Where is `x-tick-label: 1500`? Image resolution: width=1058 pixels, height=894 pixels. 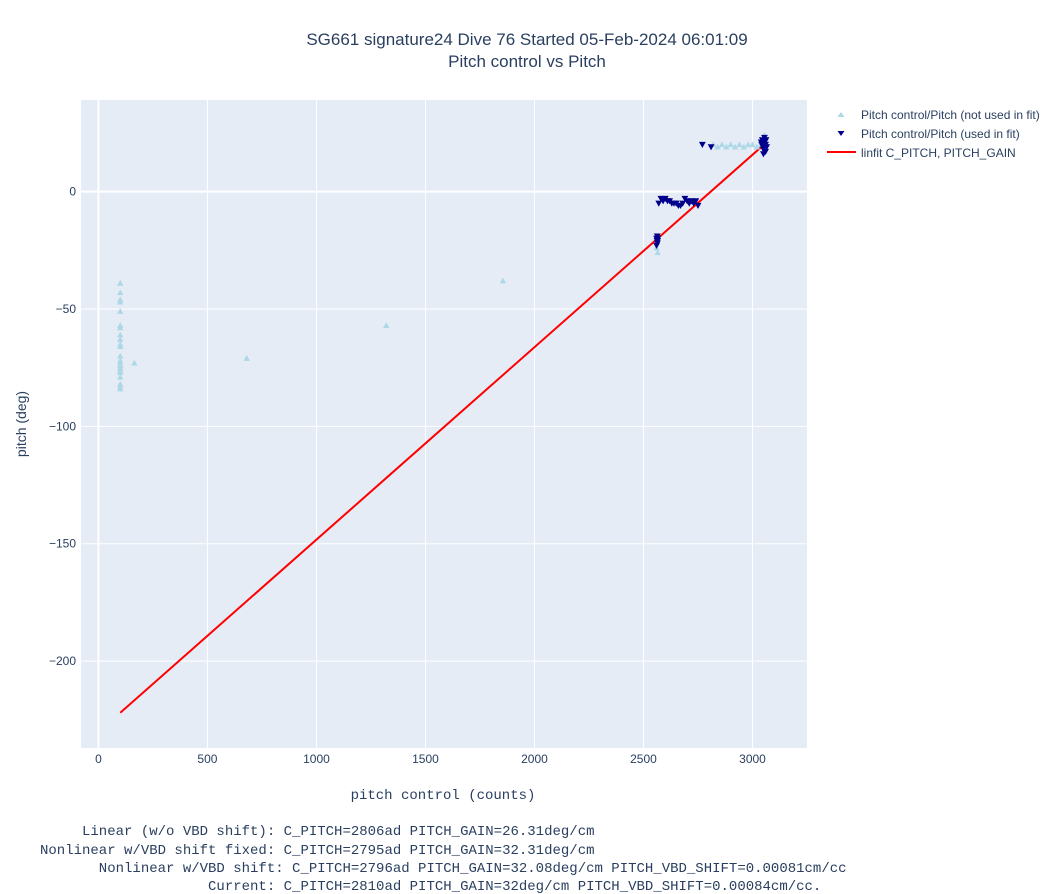
x-tick-label: 1500 is located at coordinates (425, 759).